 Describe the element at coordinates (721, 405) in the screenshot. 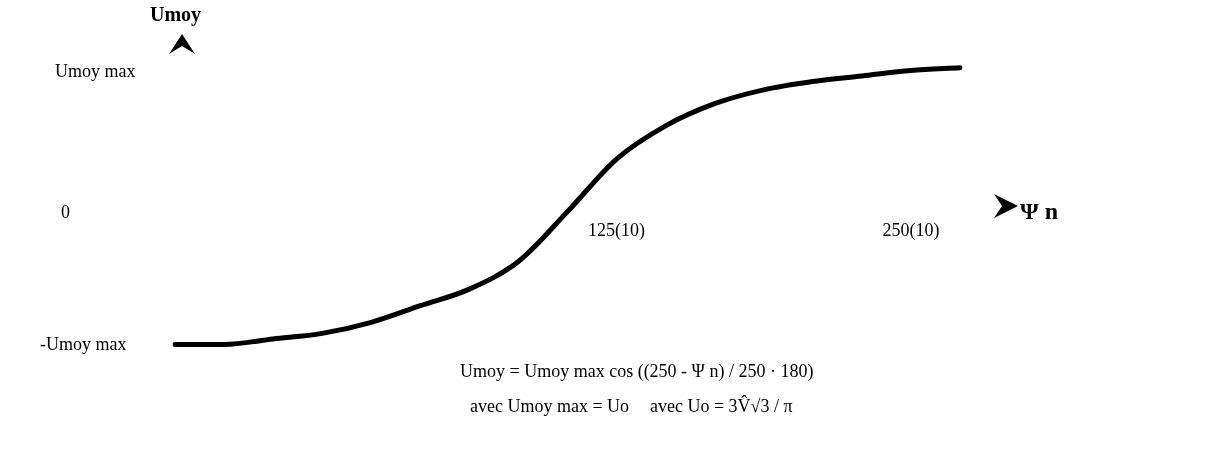

I see `text: avec Uo = 3V̂√3 / π` at that location.